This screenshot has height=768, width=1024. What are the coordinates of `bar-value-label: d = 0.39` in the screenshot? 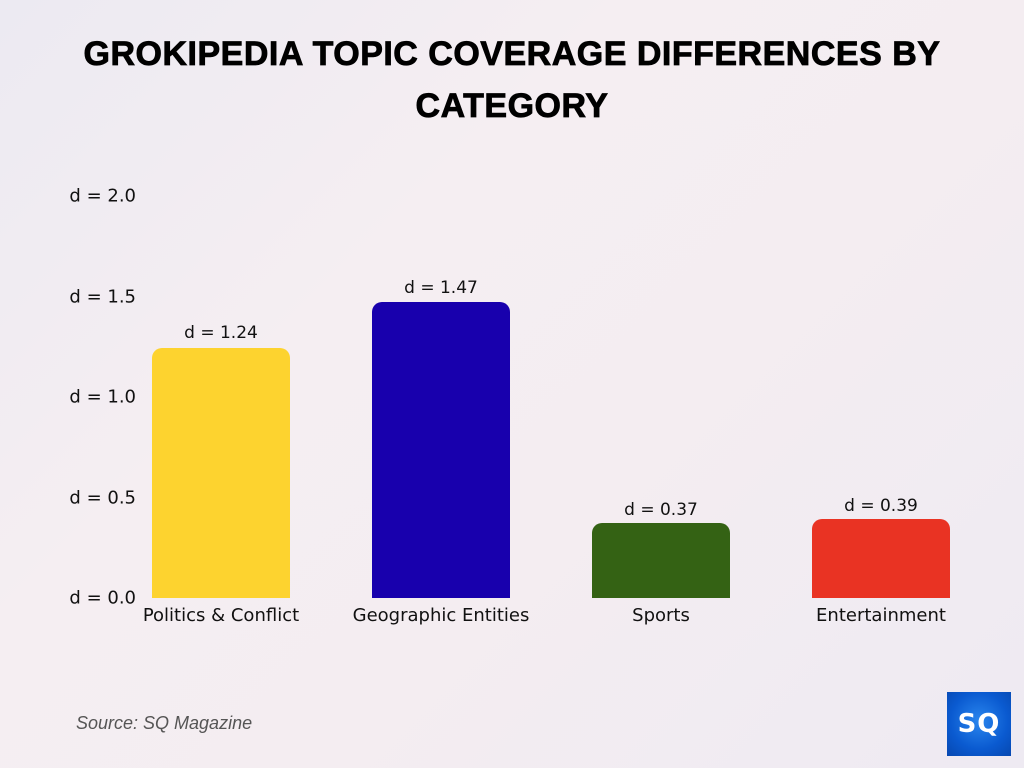 It's located at (881, 506).